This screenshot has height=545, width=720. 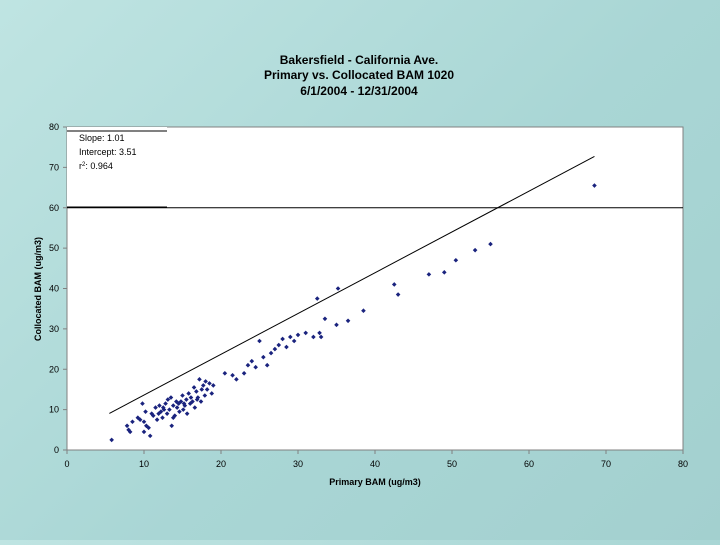 What do you see at coordinates (54, 127) in the screenshot?
I see `y-tick-label: 80` at bounding box center [54, 127].